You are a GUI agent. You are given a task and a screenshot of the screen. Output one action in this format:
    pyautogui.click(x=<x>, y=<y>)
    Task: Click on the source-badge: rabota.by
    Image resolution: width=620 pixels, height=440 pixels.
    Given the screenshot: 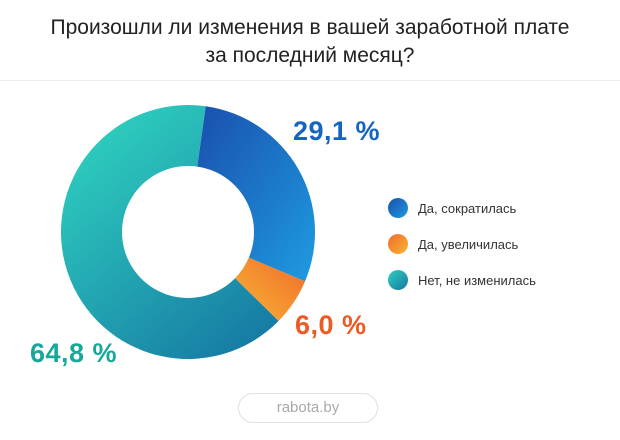 What is the action you would take?
    pyautogui.click(x=308, y=408)
    